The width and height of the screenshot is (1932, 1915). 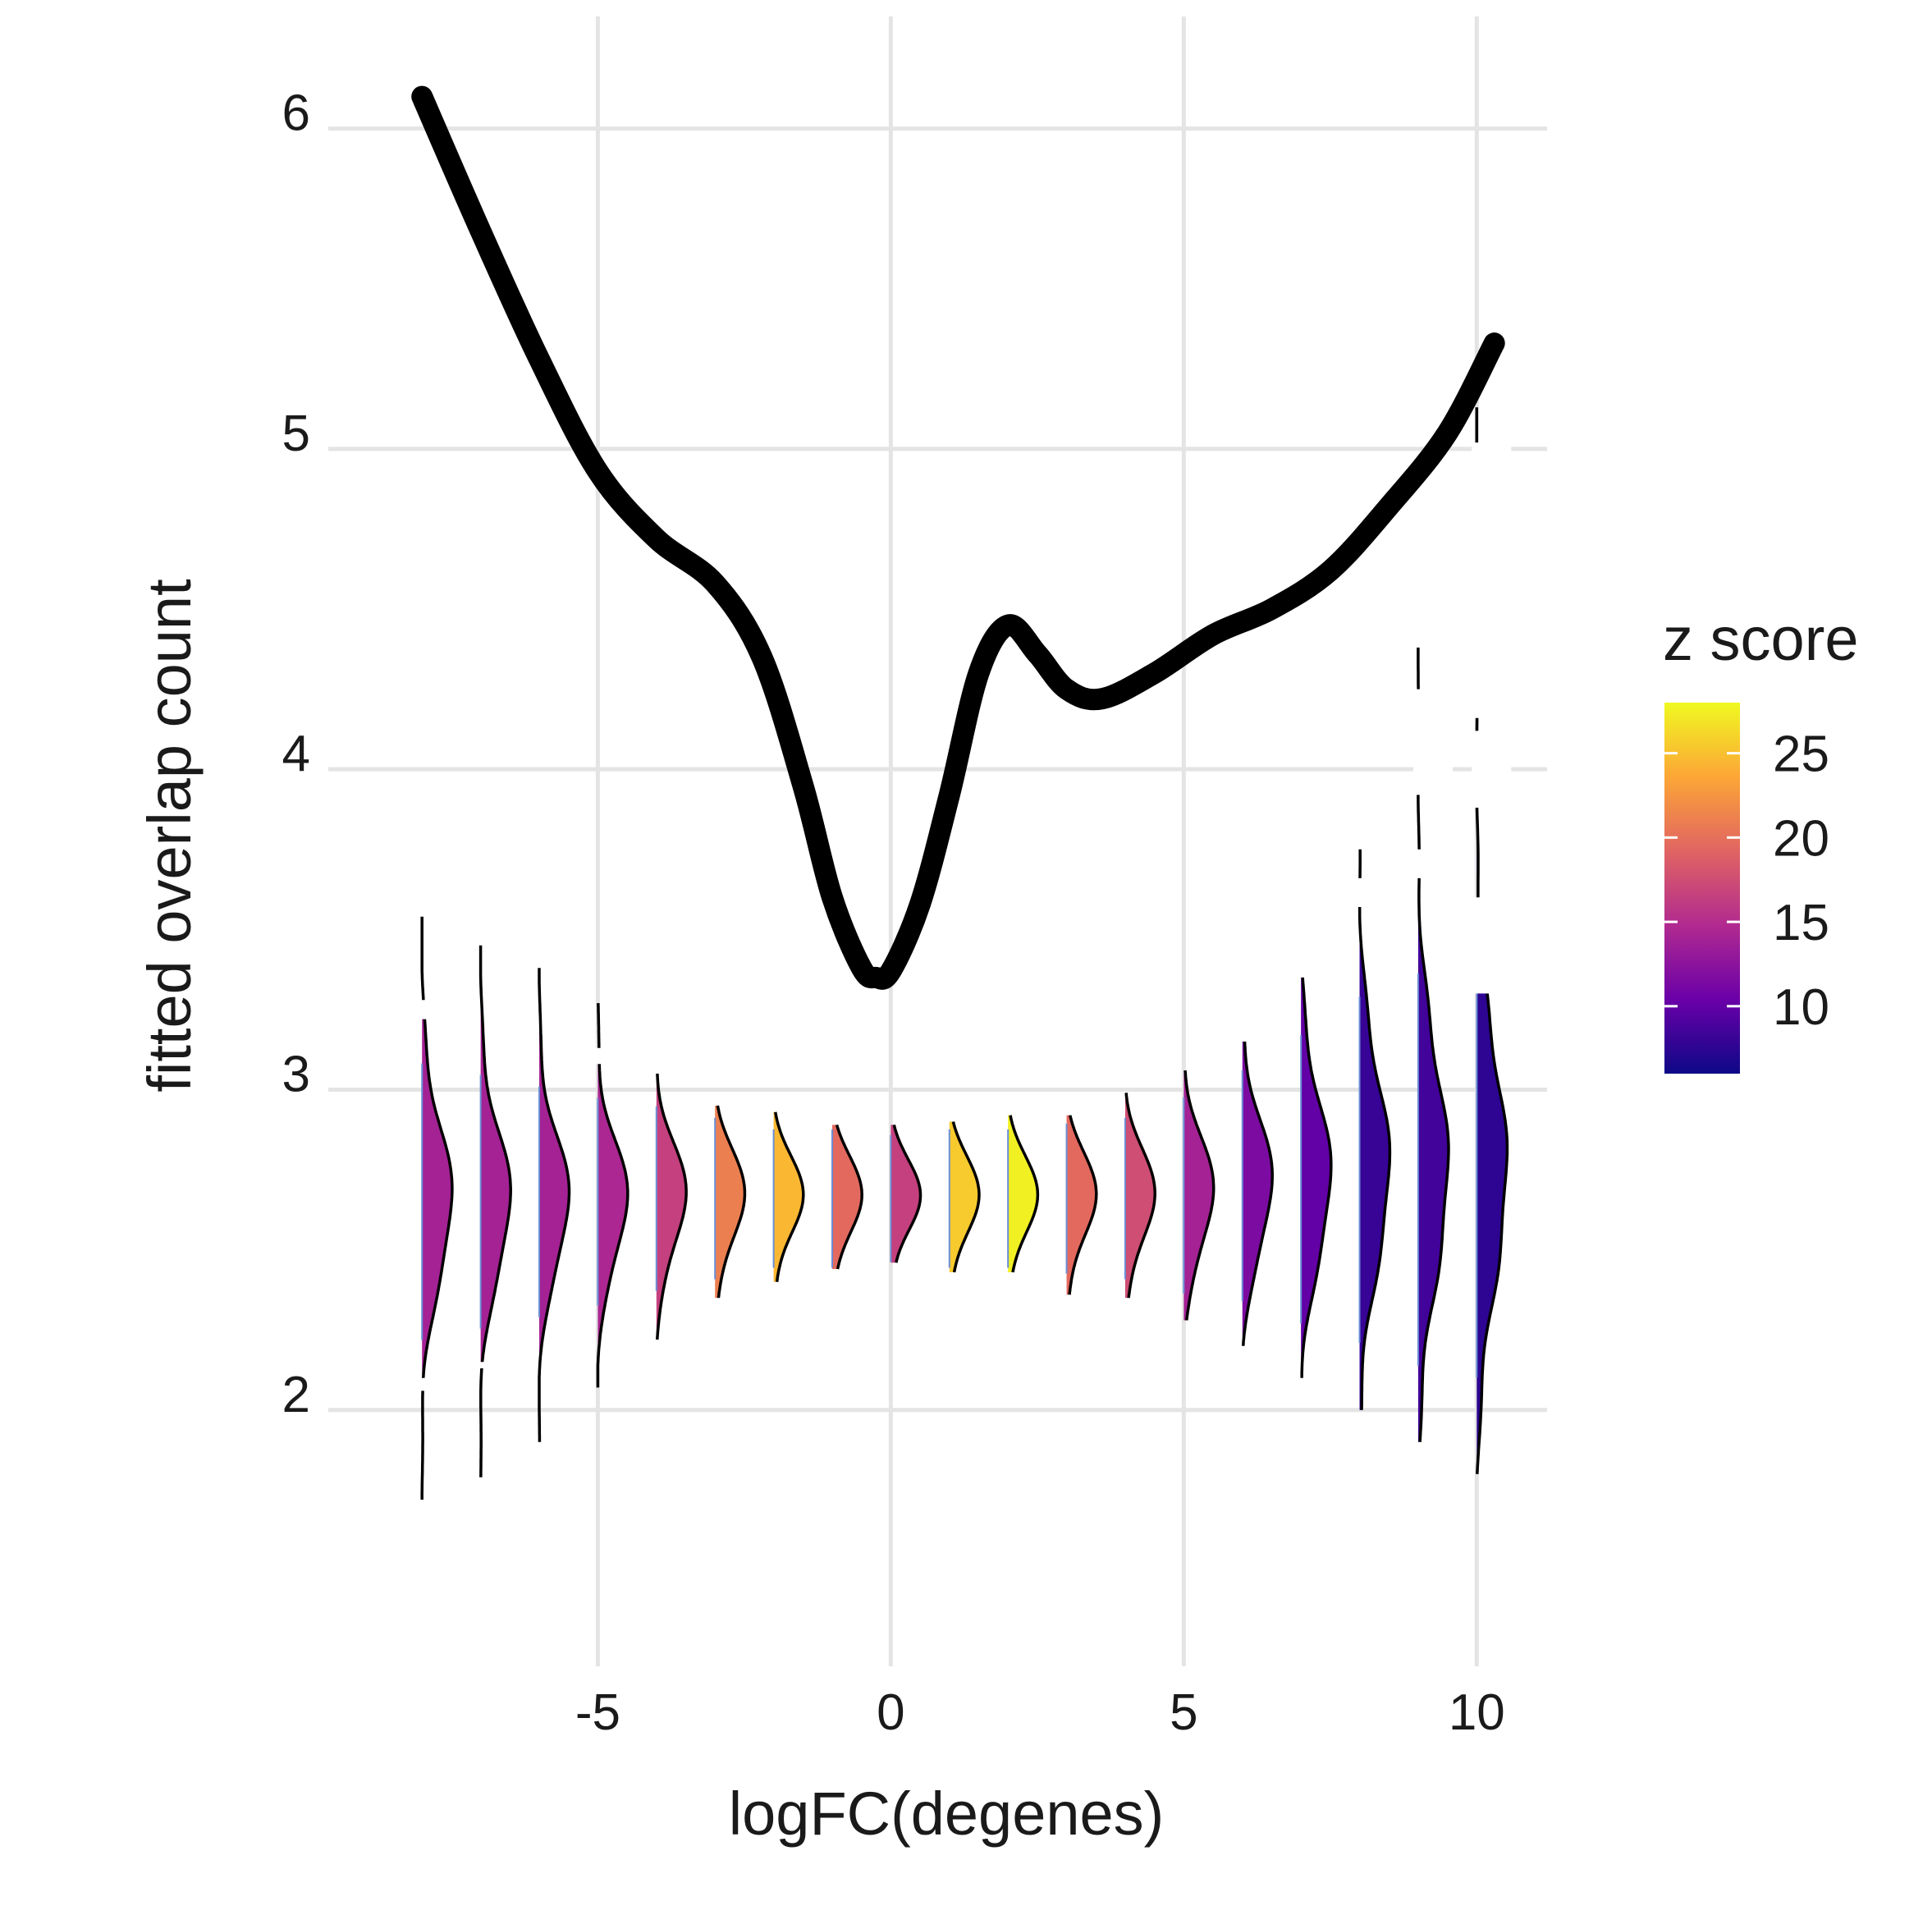 I want to click on x-tick-label: 5, so click(x=1183, y=1712).